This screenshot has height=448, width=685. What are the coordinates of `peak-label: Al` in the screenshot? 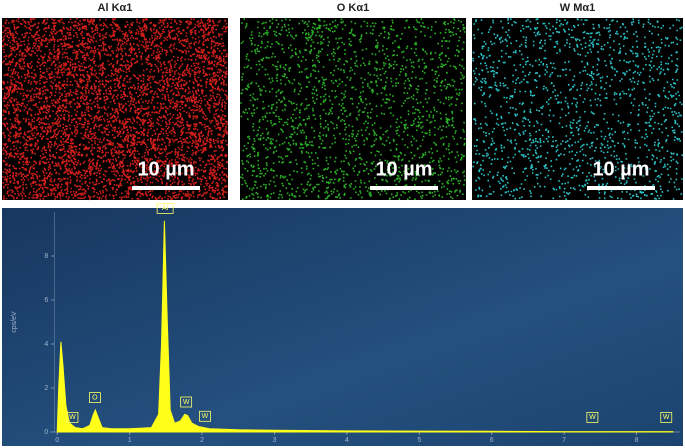 It's located at (165, 208).